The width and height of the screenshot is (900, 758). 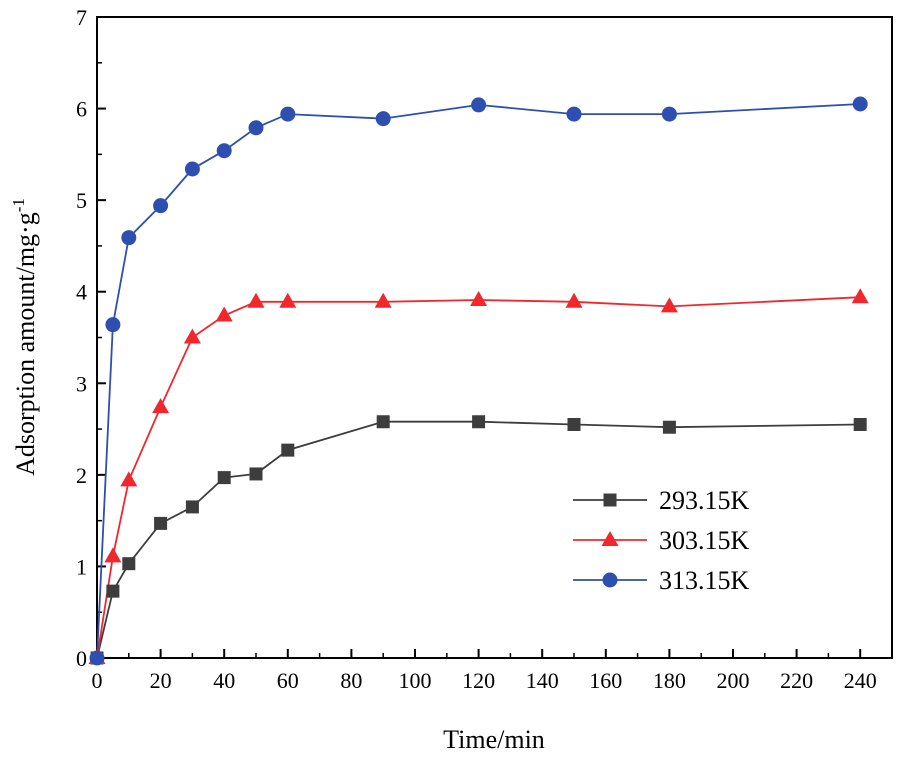 I want to click on y-tick-label: 4, so click(x=81, y=292).